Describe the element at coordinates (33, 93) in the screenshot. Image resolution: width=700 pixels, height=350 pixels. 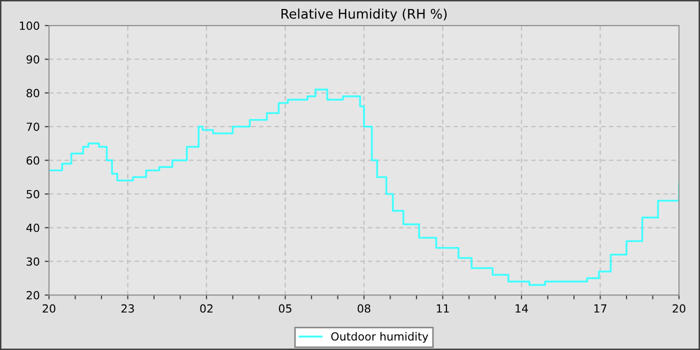
I see `y-tick-label: 80` at that location.